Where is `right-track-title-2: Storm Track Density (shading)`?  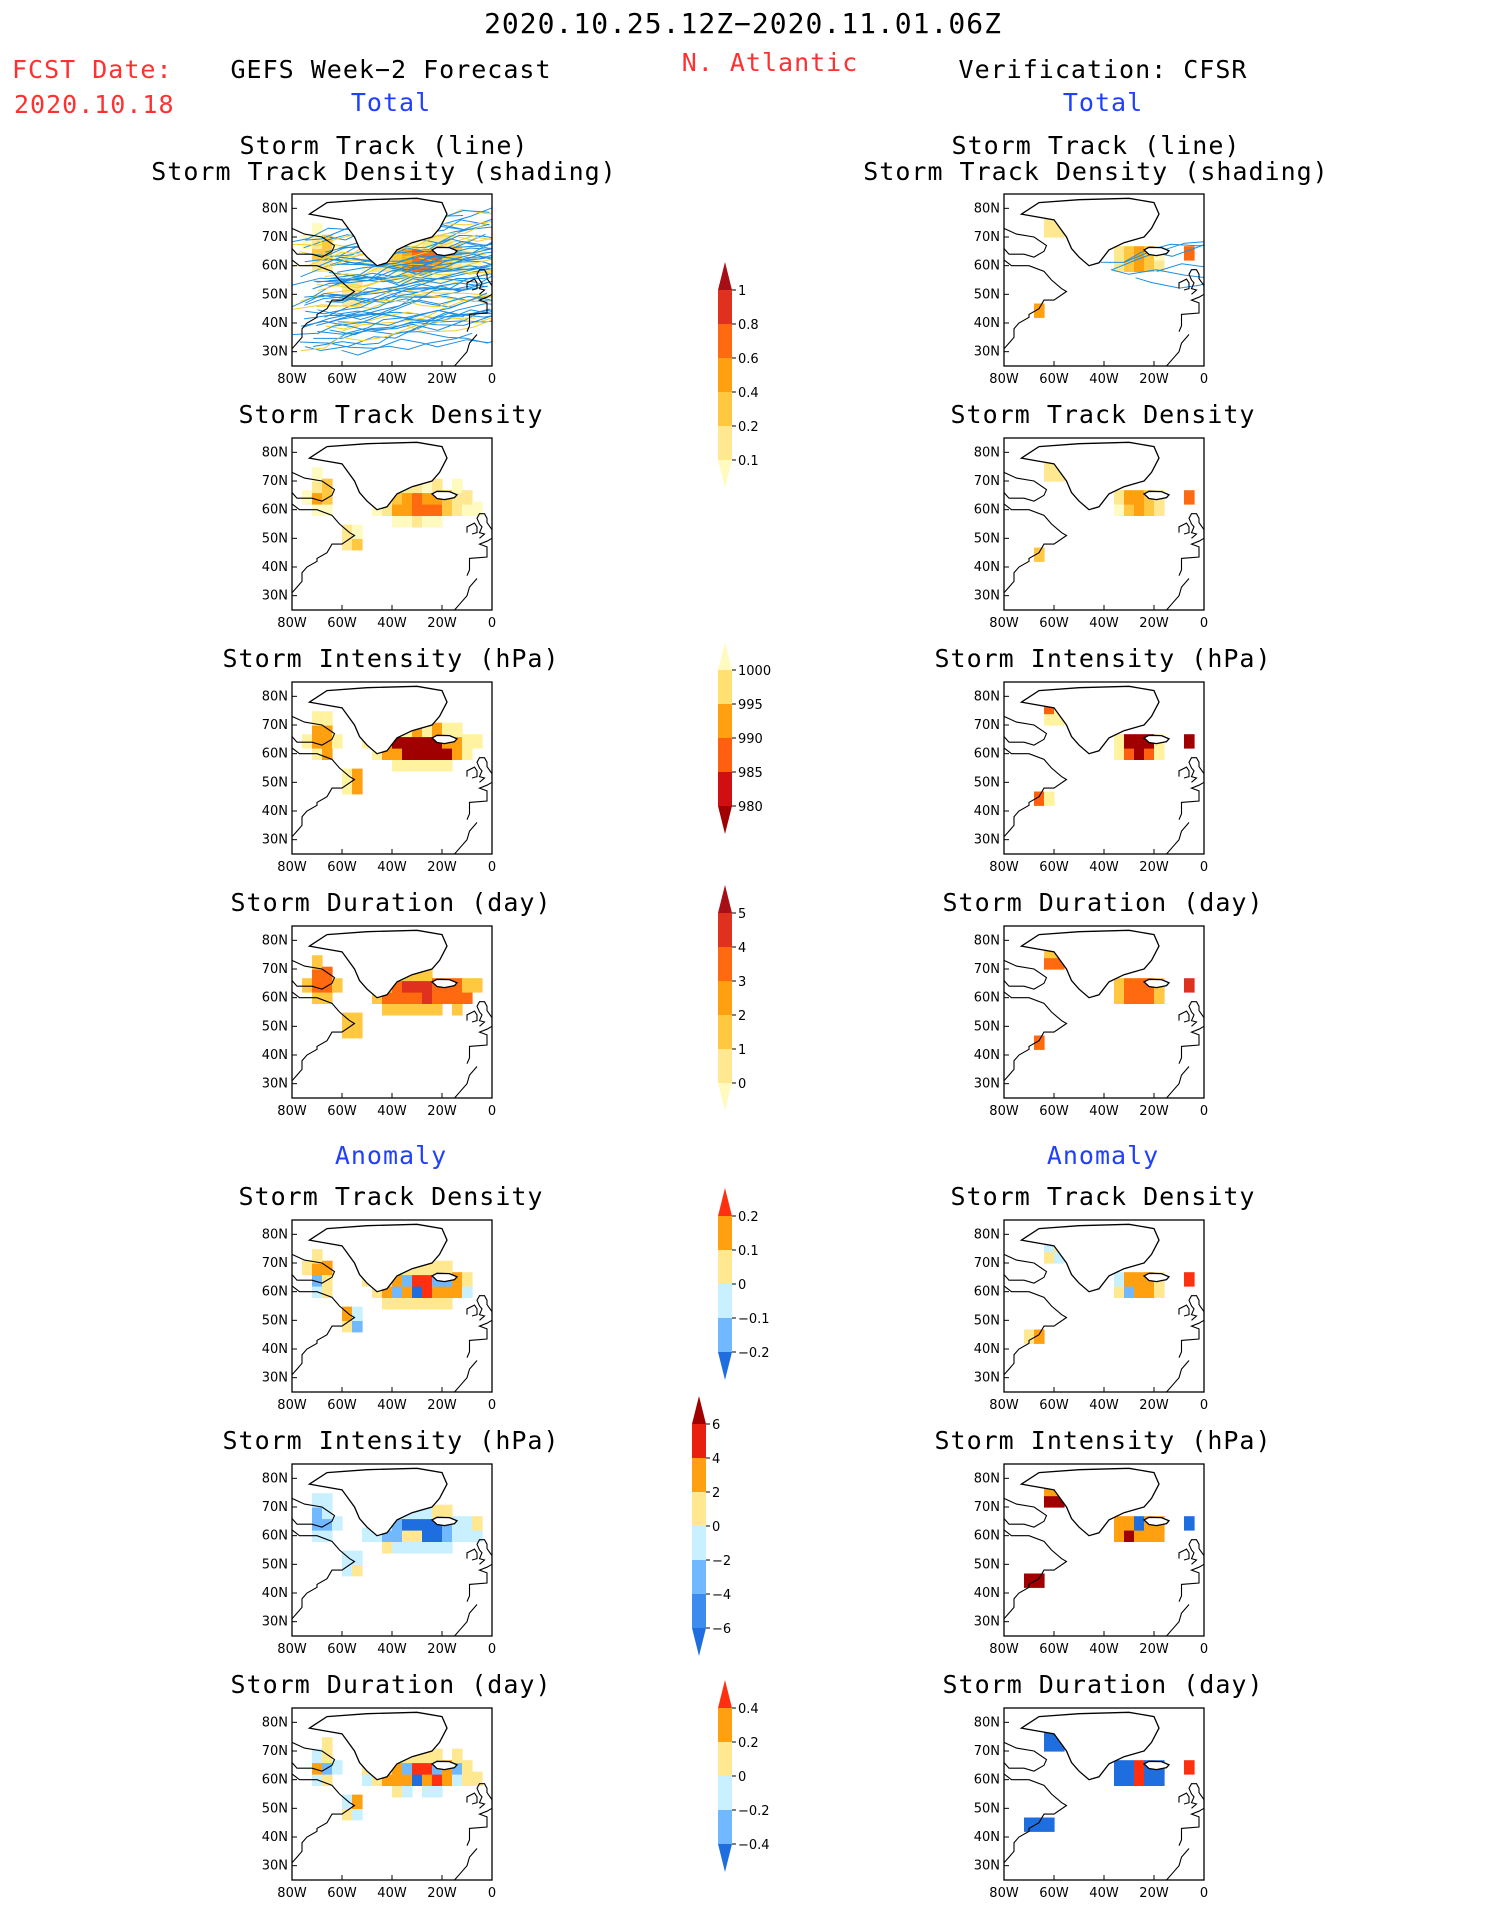 right-track-title-2: Storm Track Density (shading) is located at coordinates (1096, 171).